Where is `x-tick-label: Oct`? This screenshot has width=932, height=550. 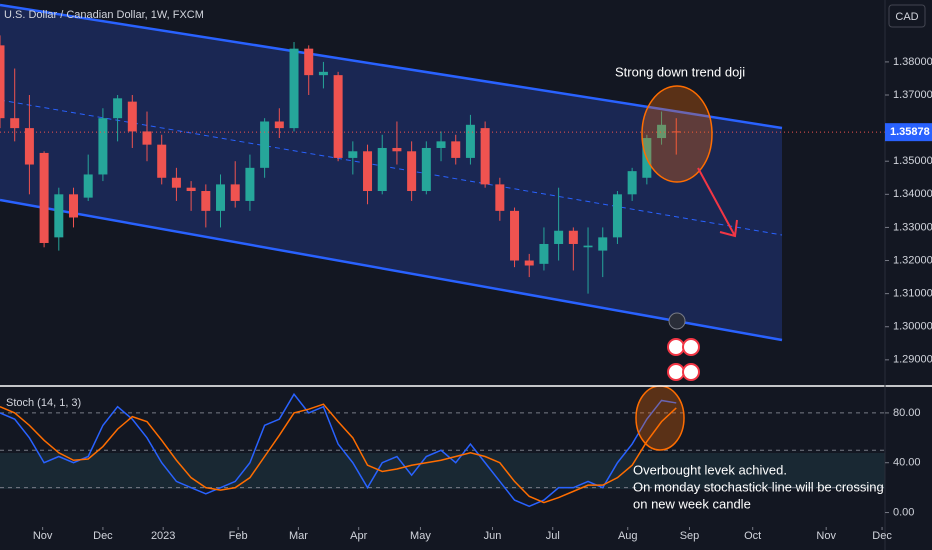
x-tick-label: Oct is located at coordinates (752, 536).